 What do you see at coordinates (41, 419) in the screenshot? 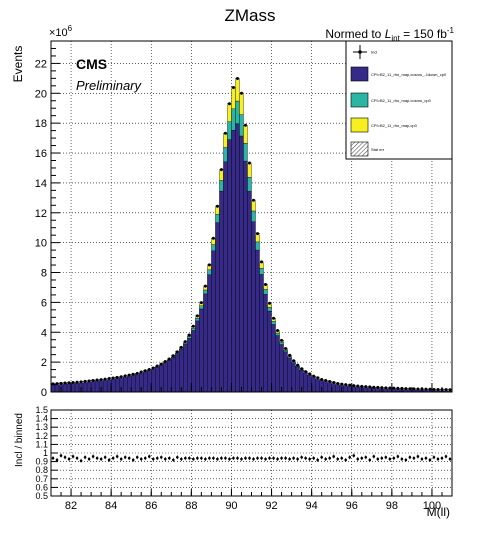
I see `ratio-y-tick-label: 1.4` at bounding box center [41, 419].